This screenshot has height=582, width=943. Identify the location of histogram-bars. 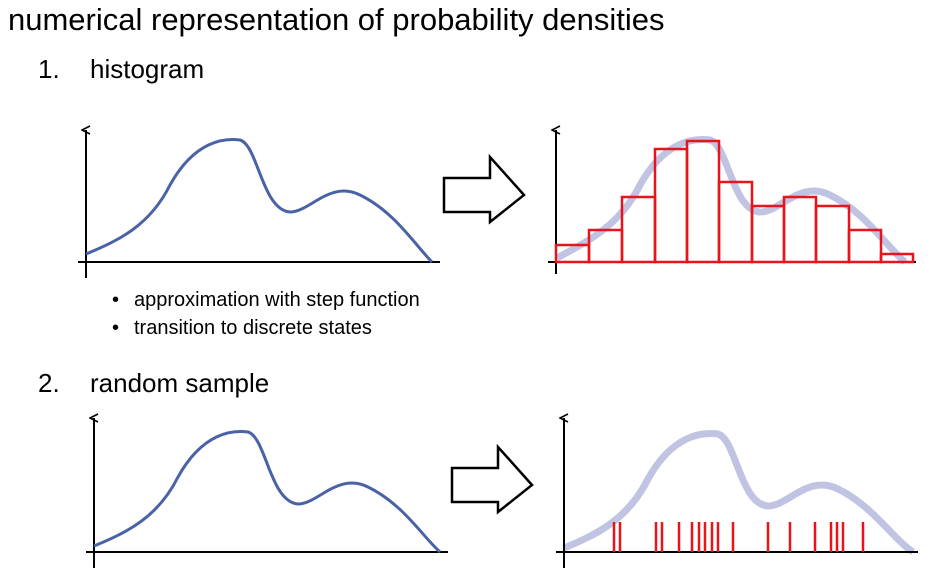
(734, 201).